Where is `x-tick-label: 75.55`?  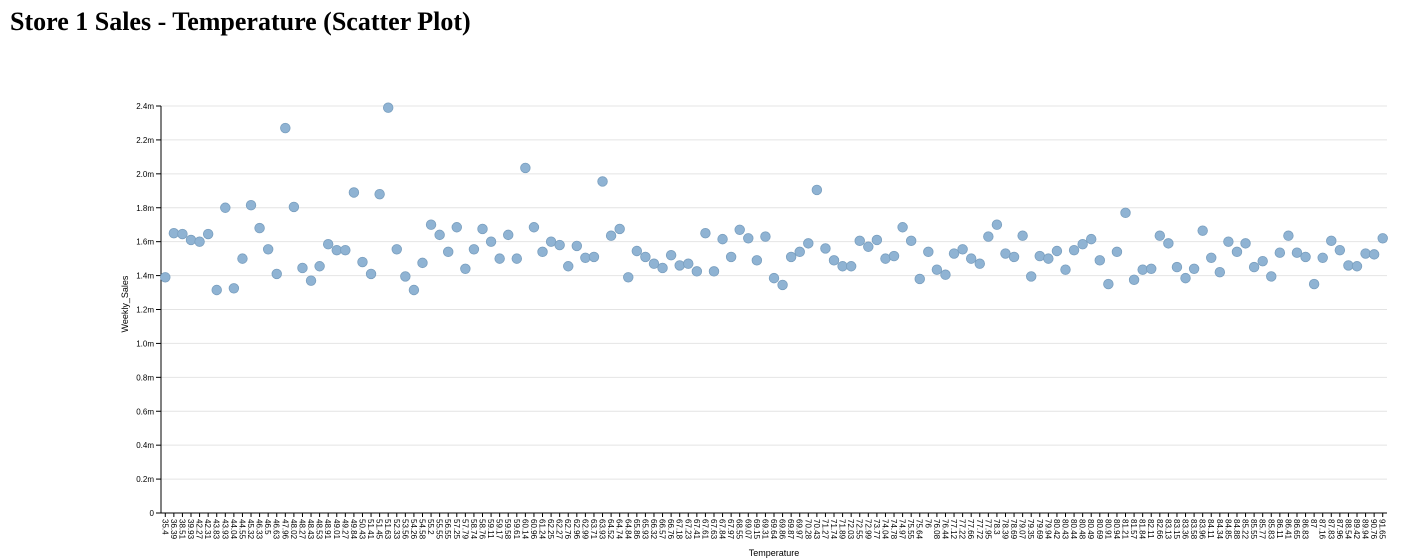
x-tick-label: 75.55 is located at coordinates (910, 529).